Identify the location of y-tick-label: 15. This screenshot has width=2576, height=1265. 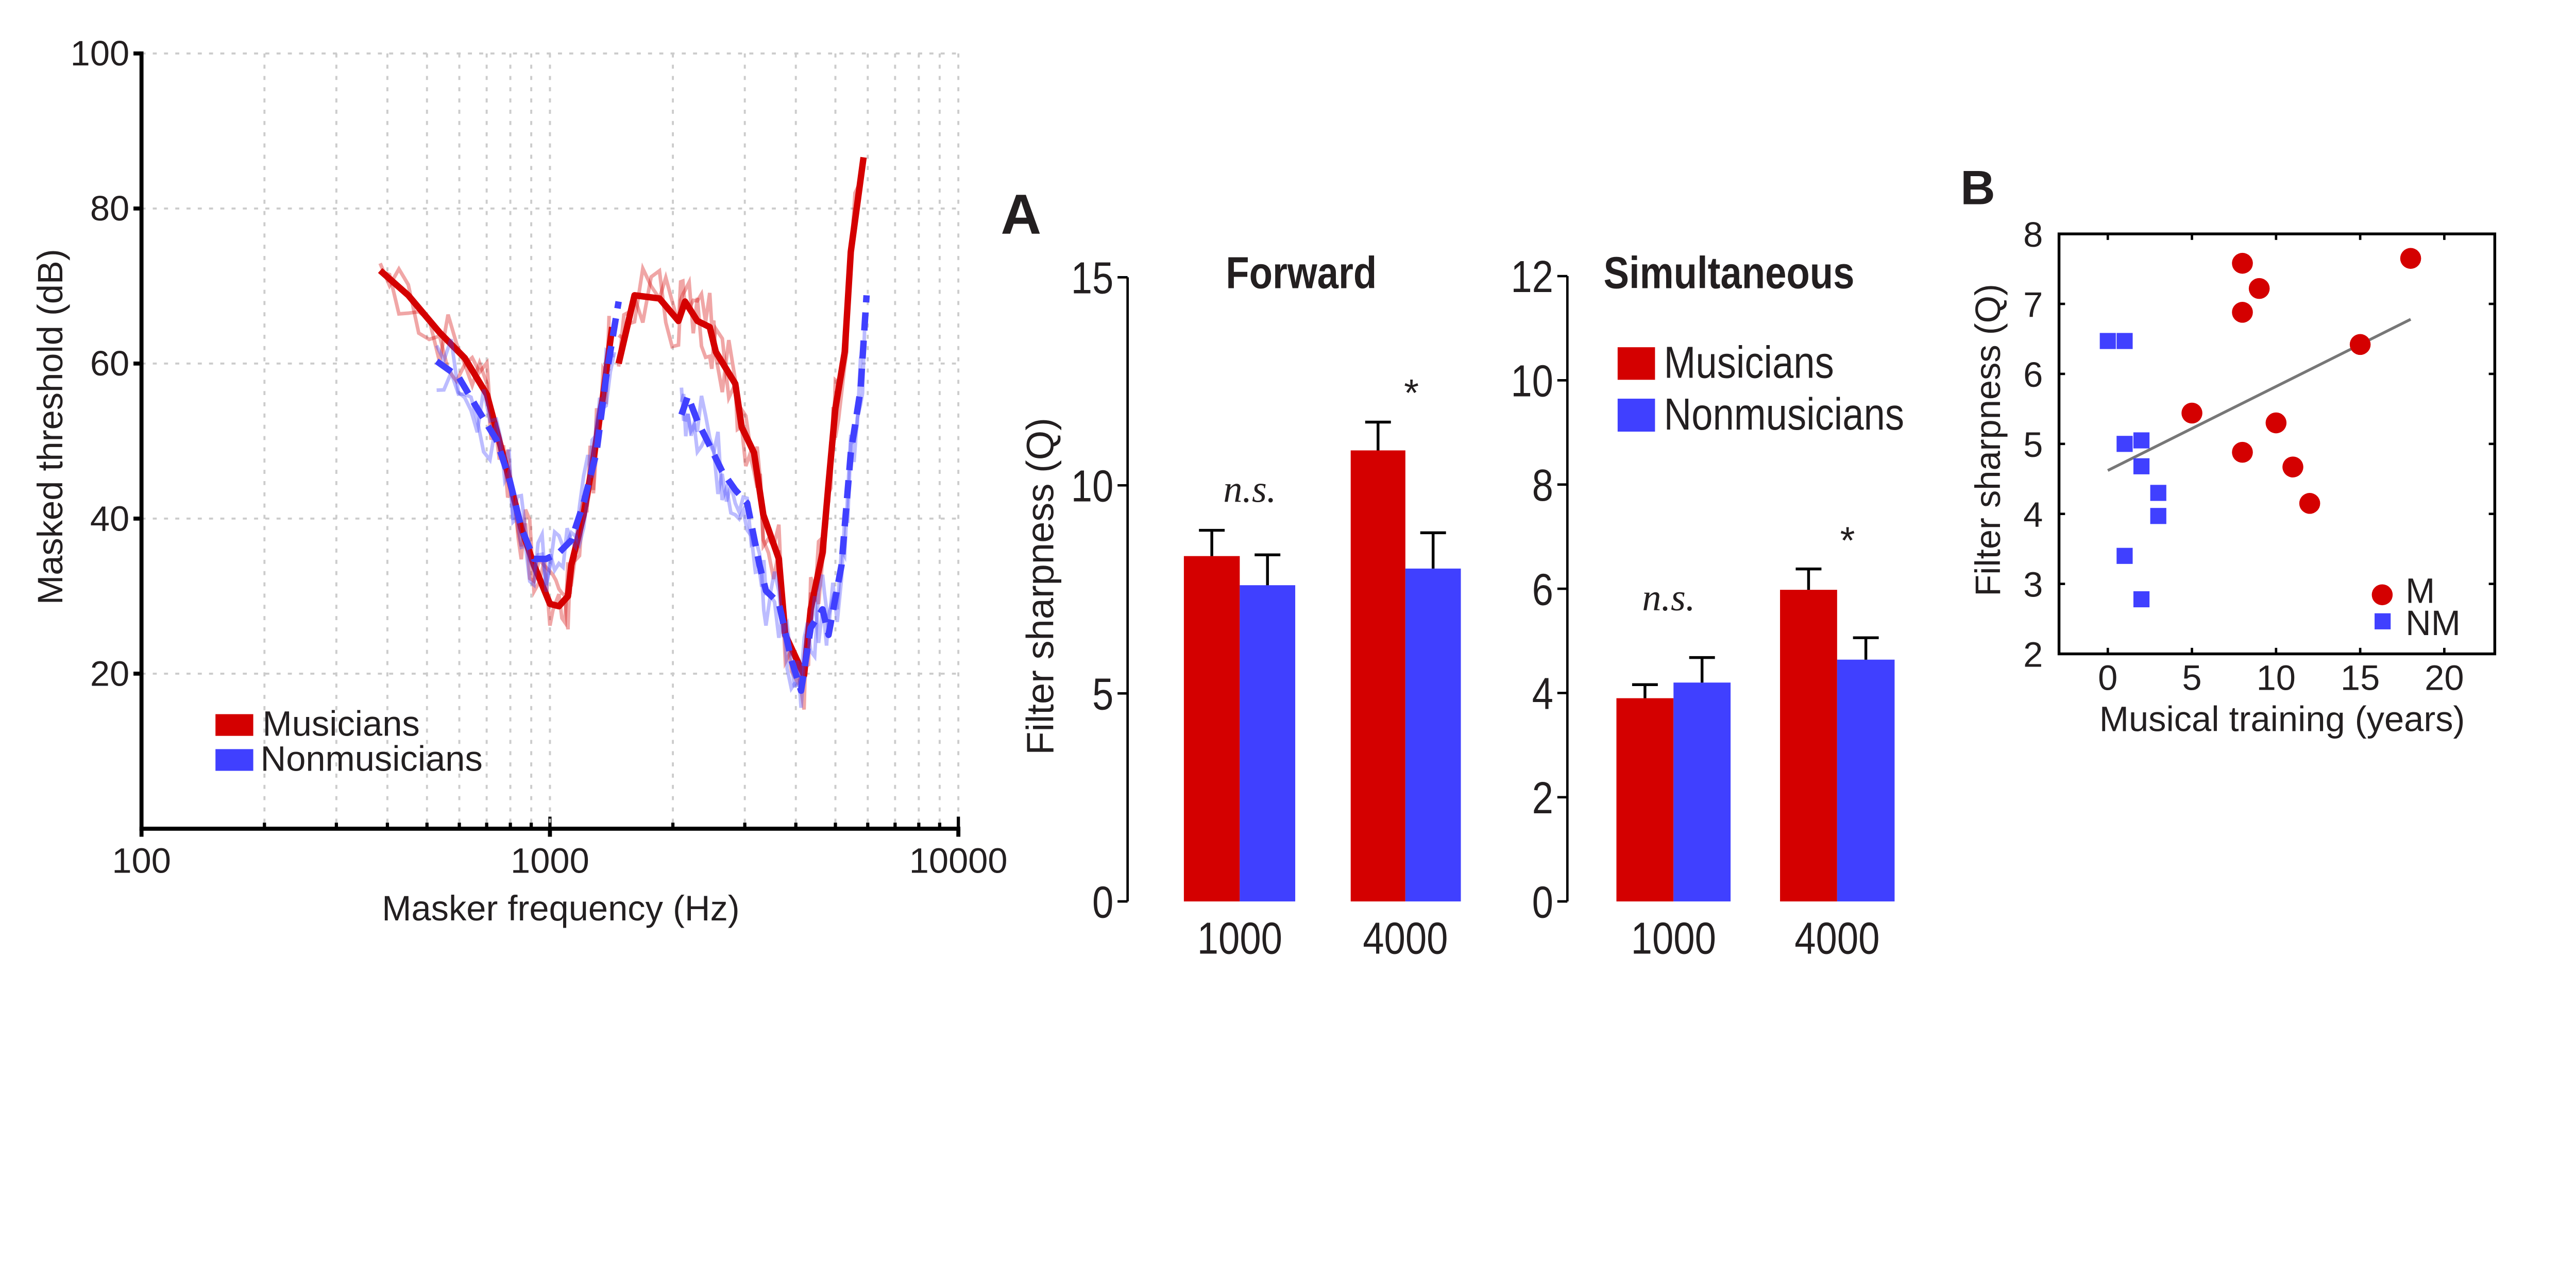
(1092, 278).